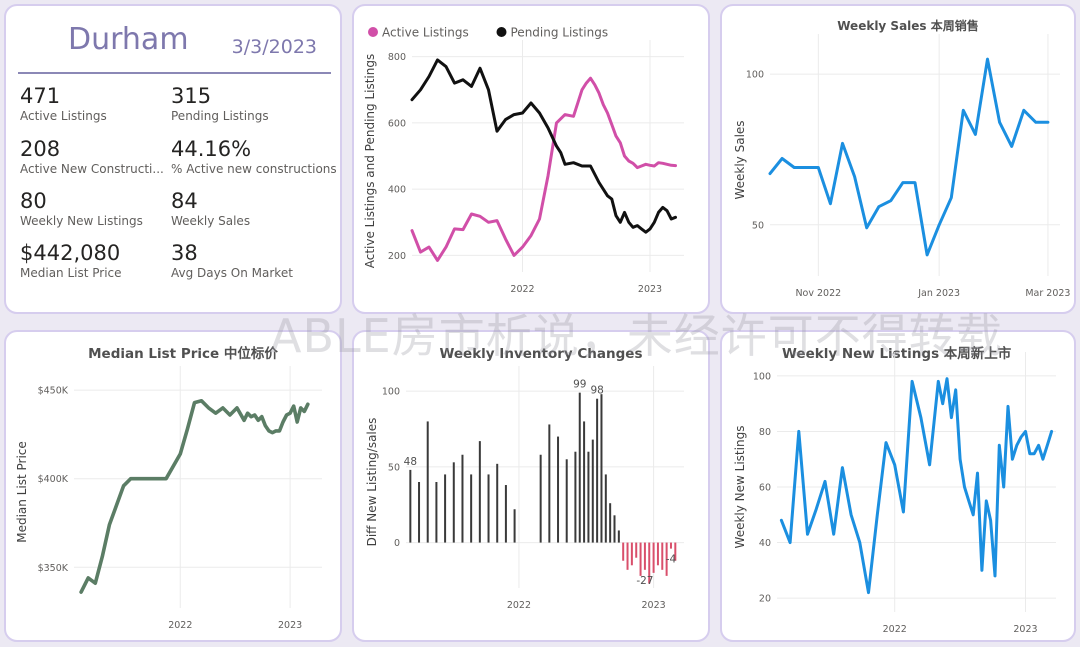 This screenshot has height=647, width=1080. Describe the element at coordinates (210, 209) in the screenshot. I see `kpi-weekly-sales: 84 Weekly Sales` at that location.